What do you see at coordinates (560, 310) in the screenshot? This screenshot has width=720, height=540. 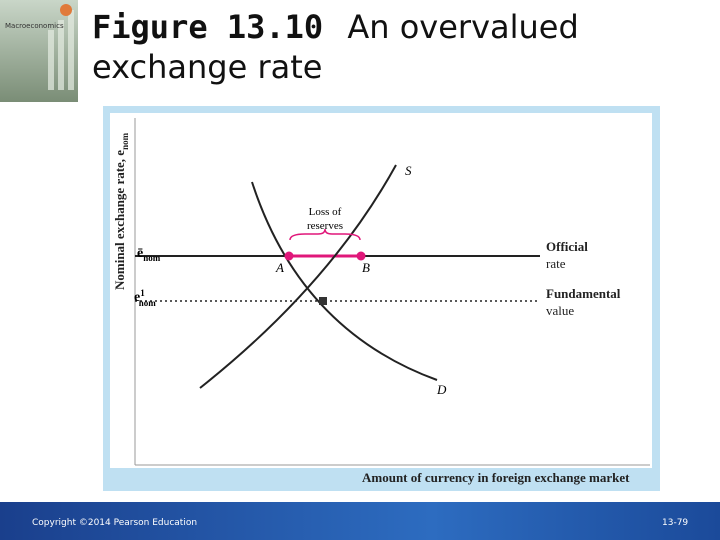 I see `fundamental-label: value` at bounding box center [560, 310].